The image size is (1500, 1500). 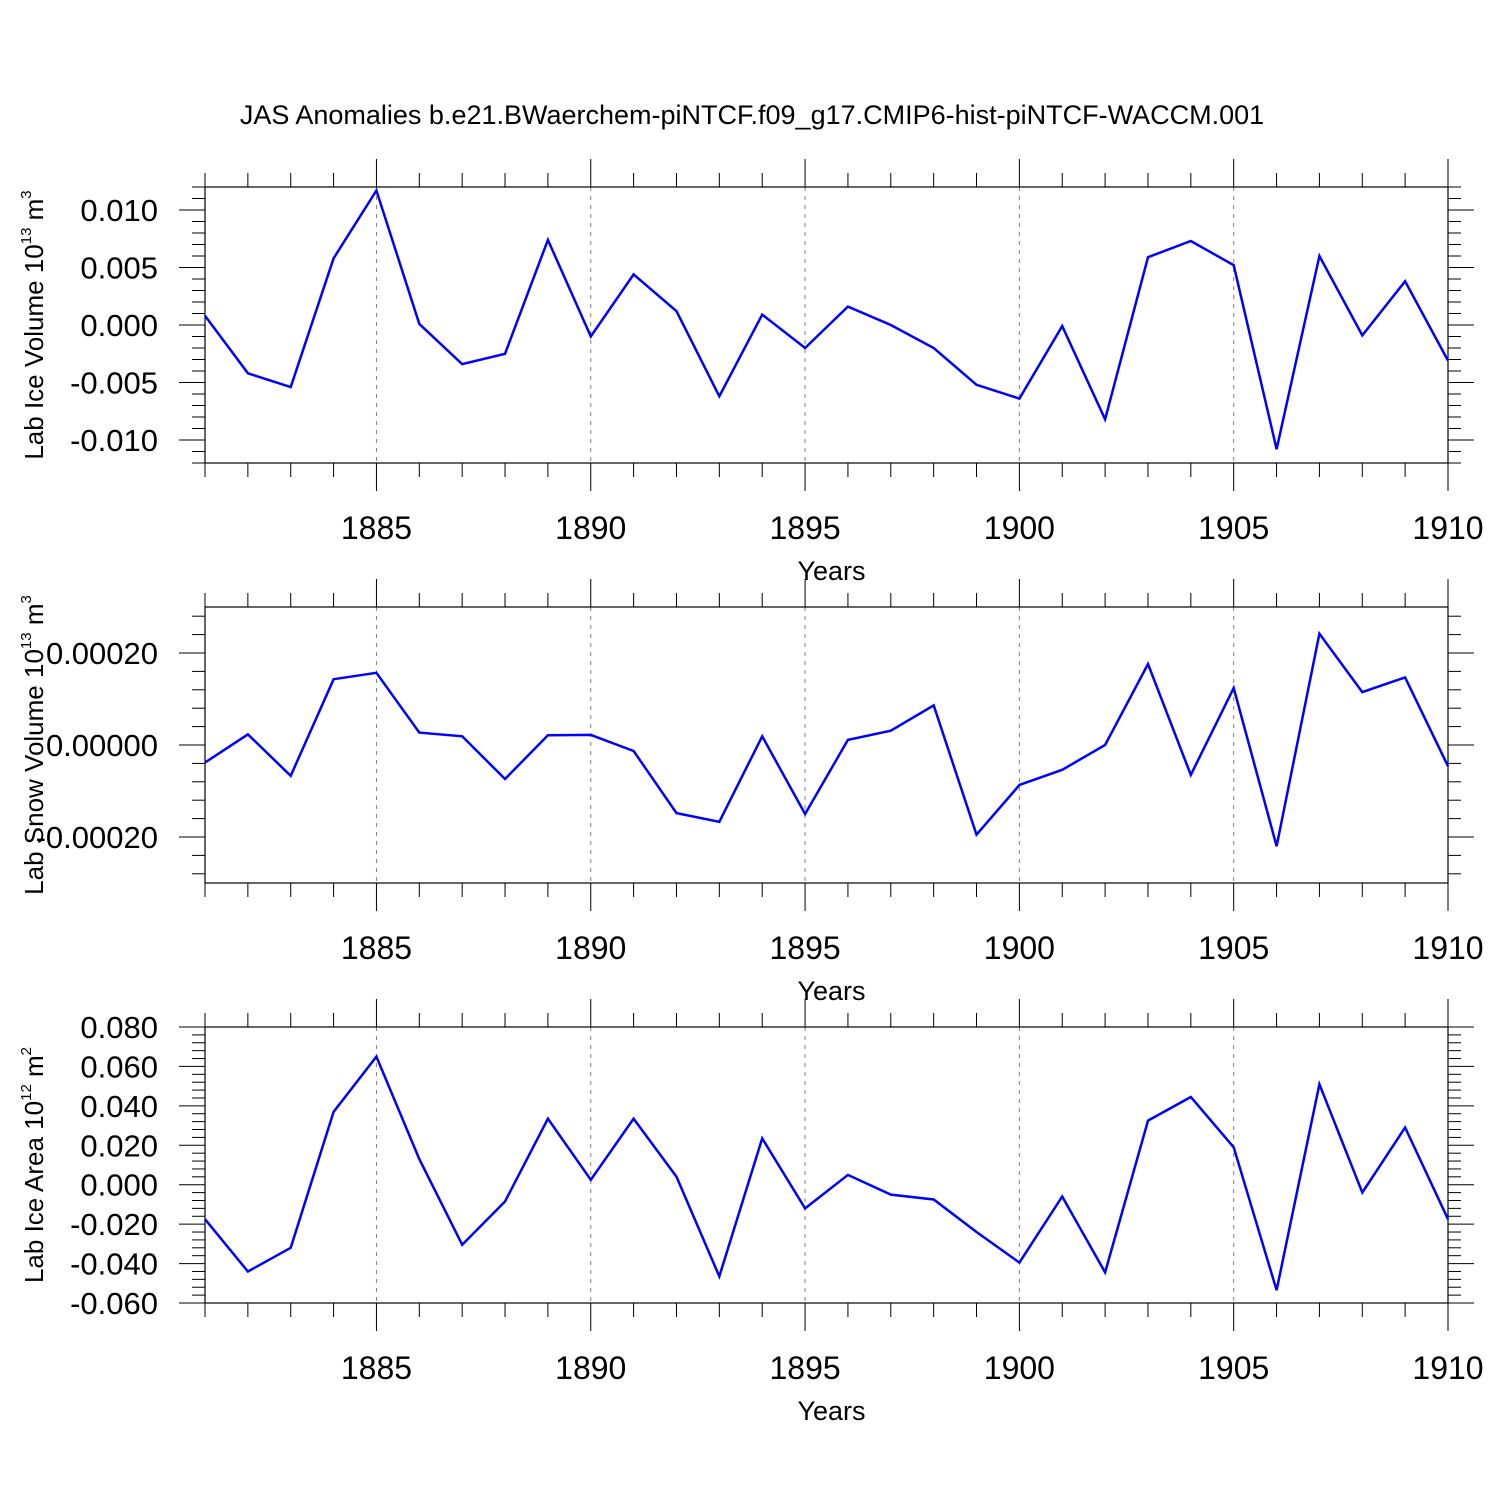 What do you see at coordinates (119, 268) in the screenshot?
I see `y-tick-label: 0.005` at bounding box center [119, 268].